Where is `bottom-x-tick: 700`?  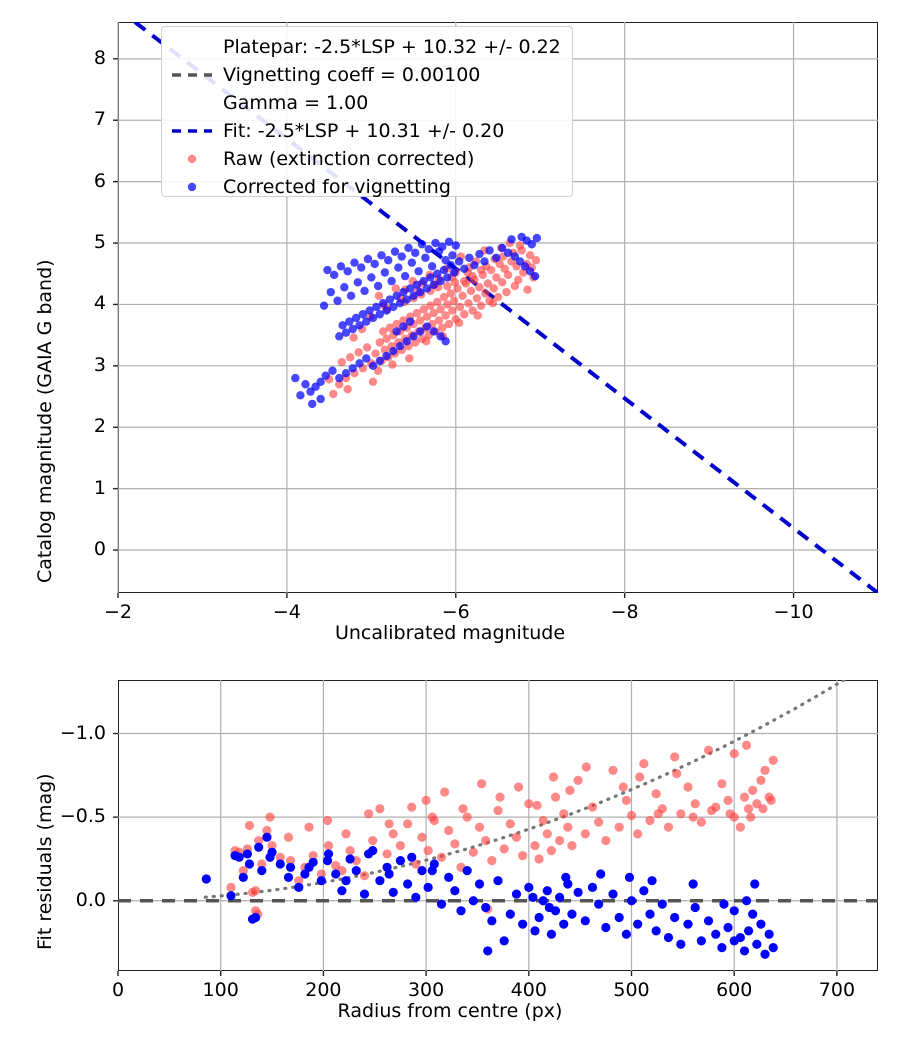
bottom-x-tick: 700 is located at coordinates (837, 990).